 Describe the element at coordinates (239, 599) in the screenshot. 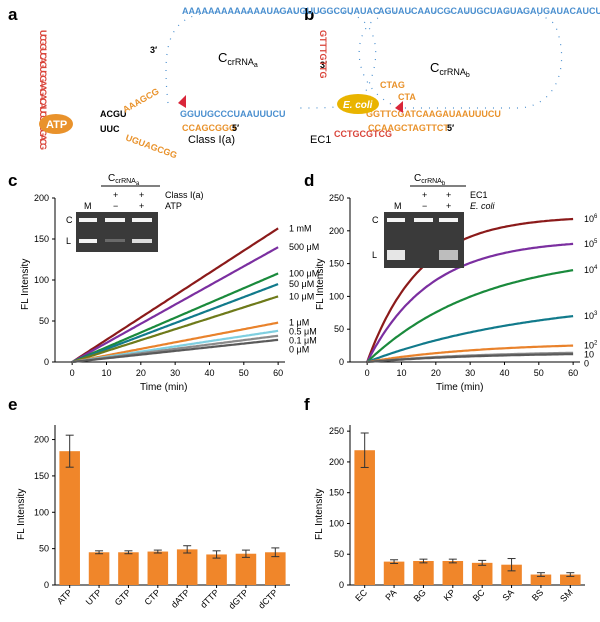

I see `category-label: dGTP` at that location.